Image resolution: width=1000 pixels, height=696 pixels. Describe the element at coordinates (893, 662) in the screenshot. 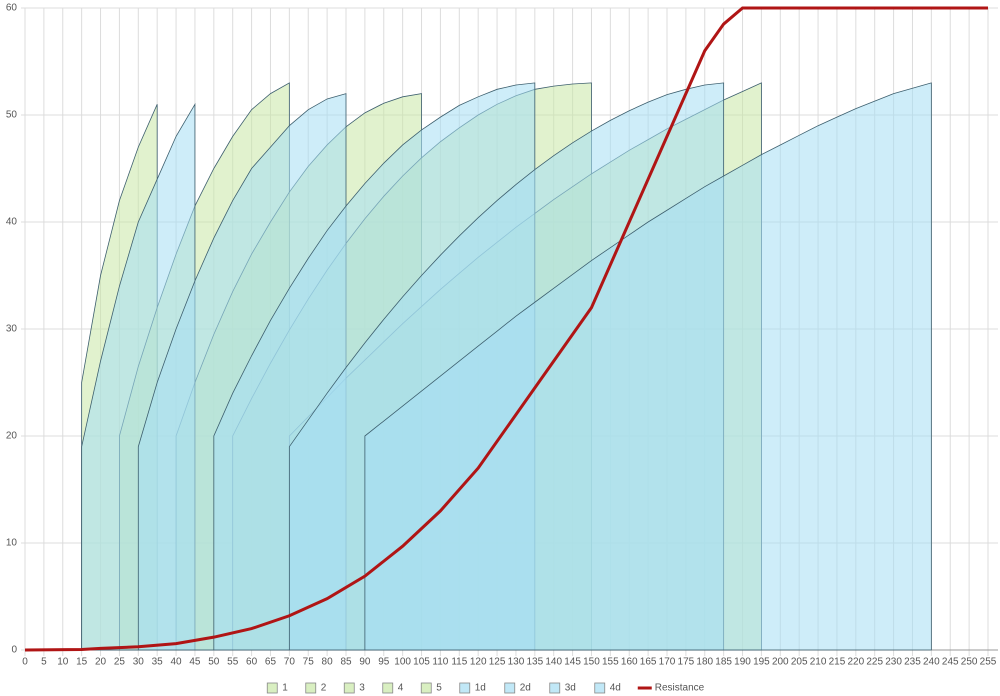

I see `x-tick-label: 230` at that location.